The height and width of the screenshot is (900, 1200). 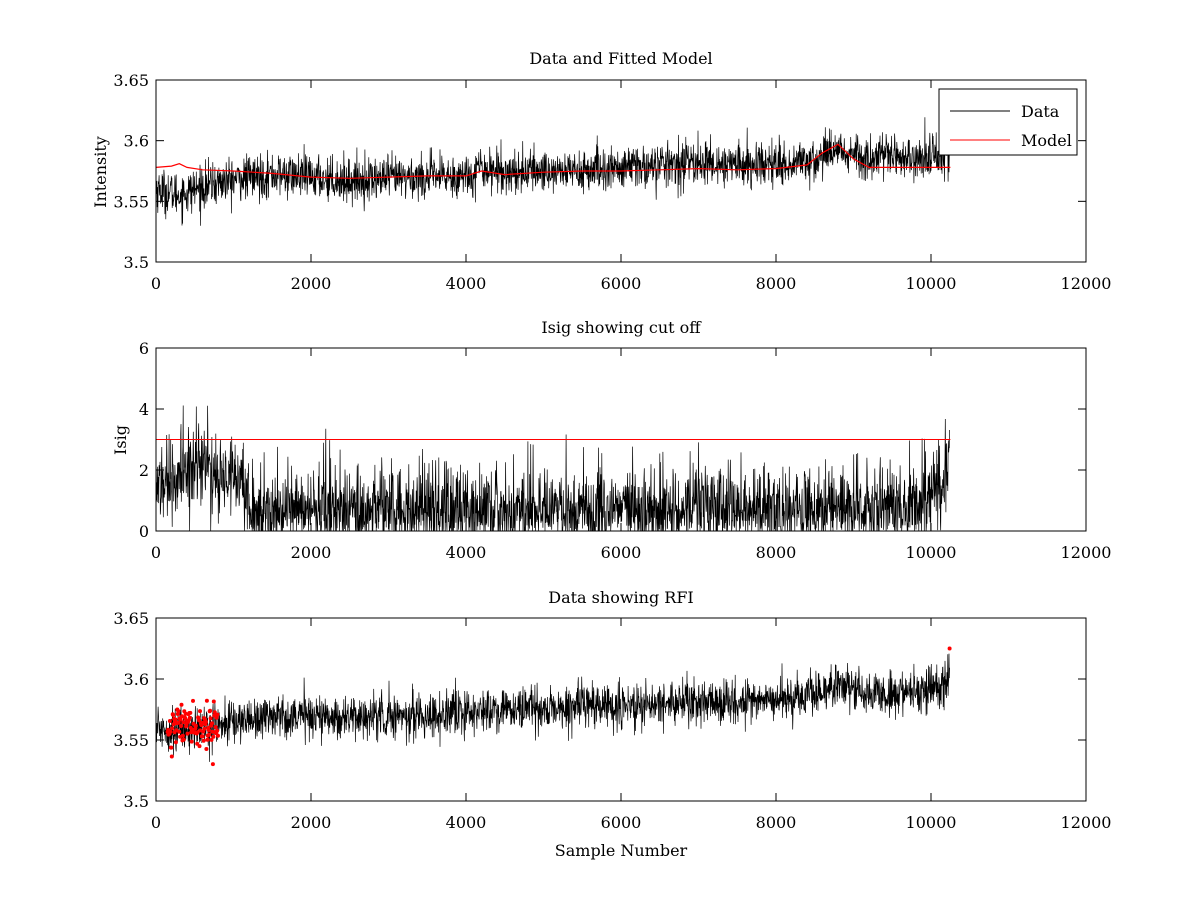 I want to click on y-axis-label: Intensity, so click(x=100, y=172).